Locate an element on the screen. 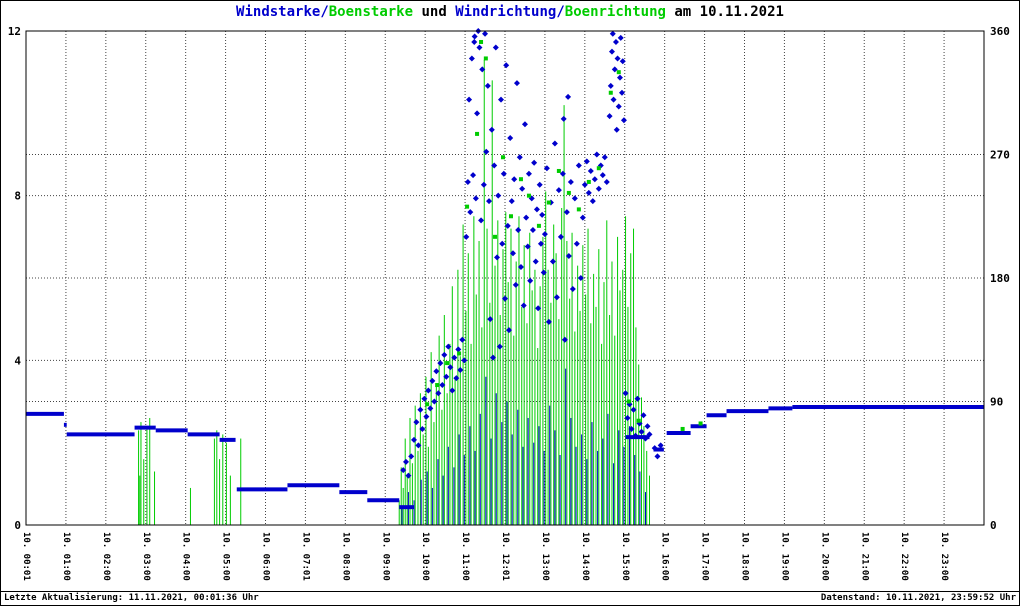  svg-text: 10. 19:00 is located at coordinates (784, 556).